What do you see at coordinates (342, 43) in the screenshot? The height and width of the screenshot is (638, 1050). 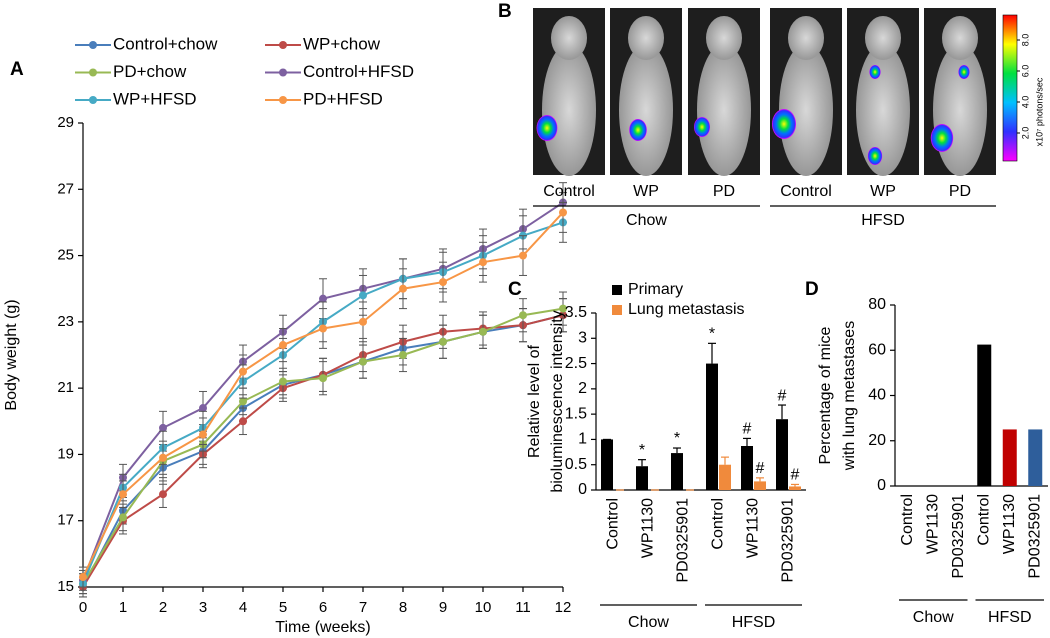 I see `legend-label: WP+chow` at bounding box center [342, 43].